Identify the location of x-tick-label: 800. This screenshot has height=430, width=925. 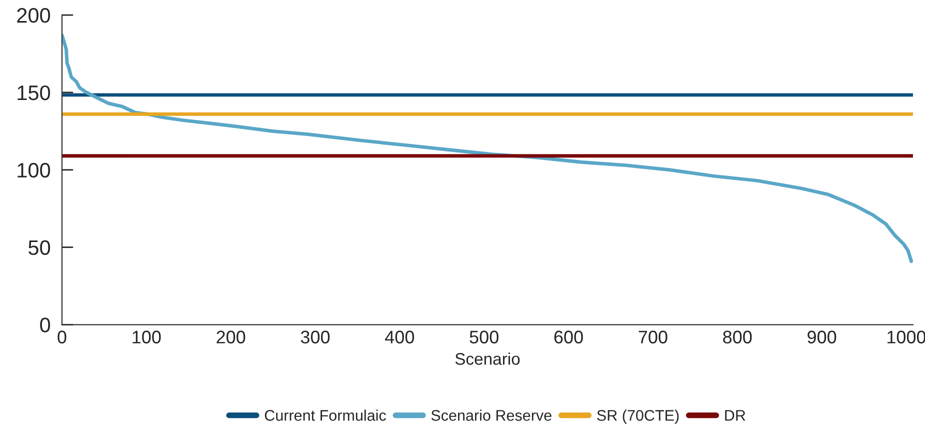
(737, 337).